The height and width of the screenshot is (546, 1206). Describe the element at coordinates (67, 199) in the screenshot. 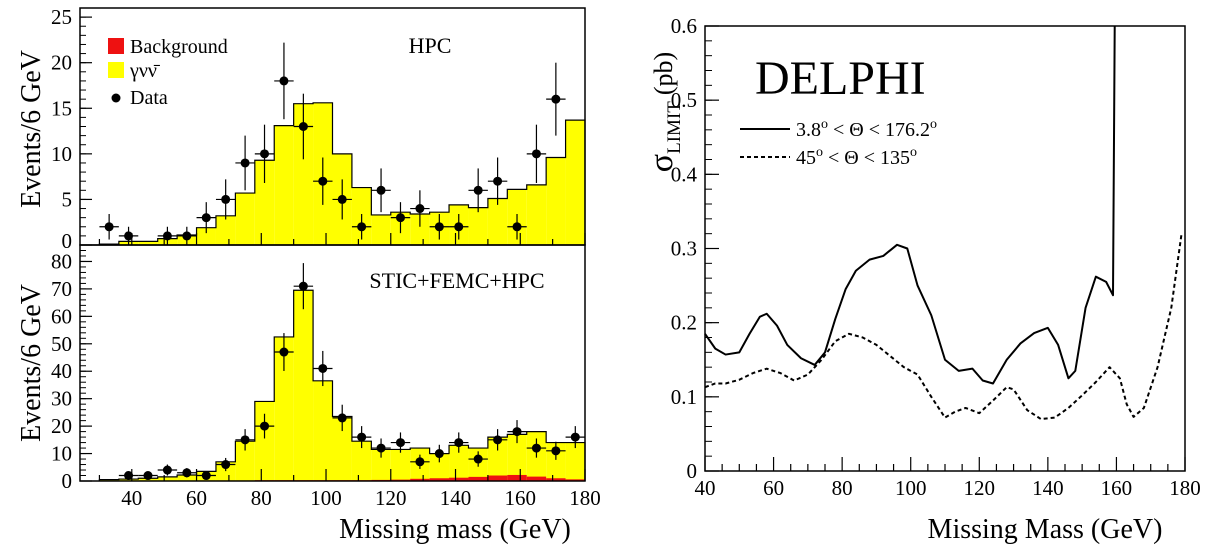

I see `y-tick-label: 5` at that location.